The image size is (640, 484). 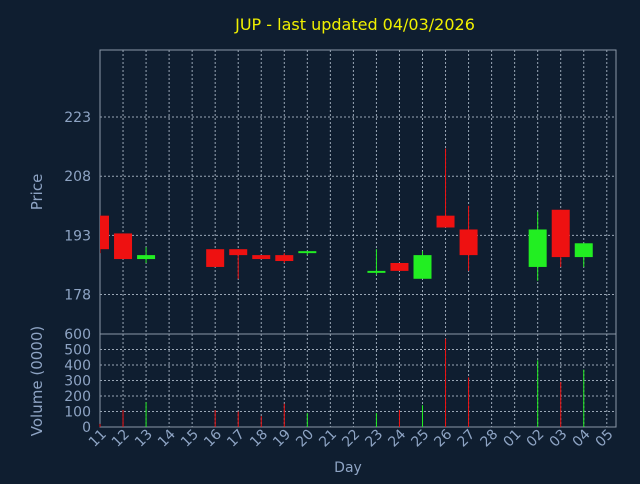 I want to click on volume-tick-label: 0, so click(x=86, y=428).